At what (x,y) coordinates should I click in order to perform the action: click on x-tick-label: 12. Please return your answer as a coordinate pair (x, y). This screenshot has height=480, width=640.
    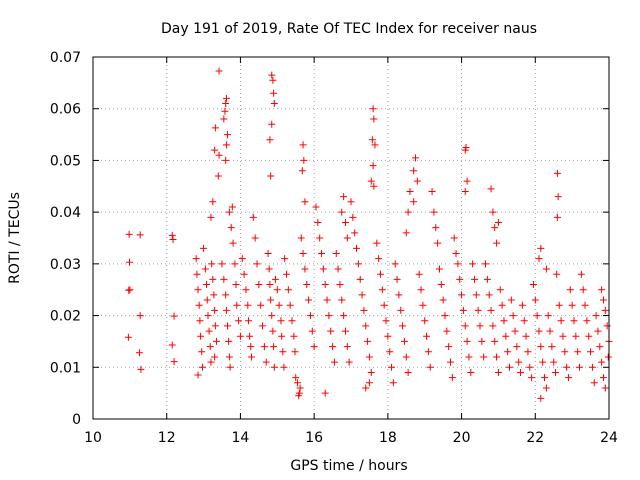
    Looking at the image, I should click on (167, 438).